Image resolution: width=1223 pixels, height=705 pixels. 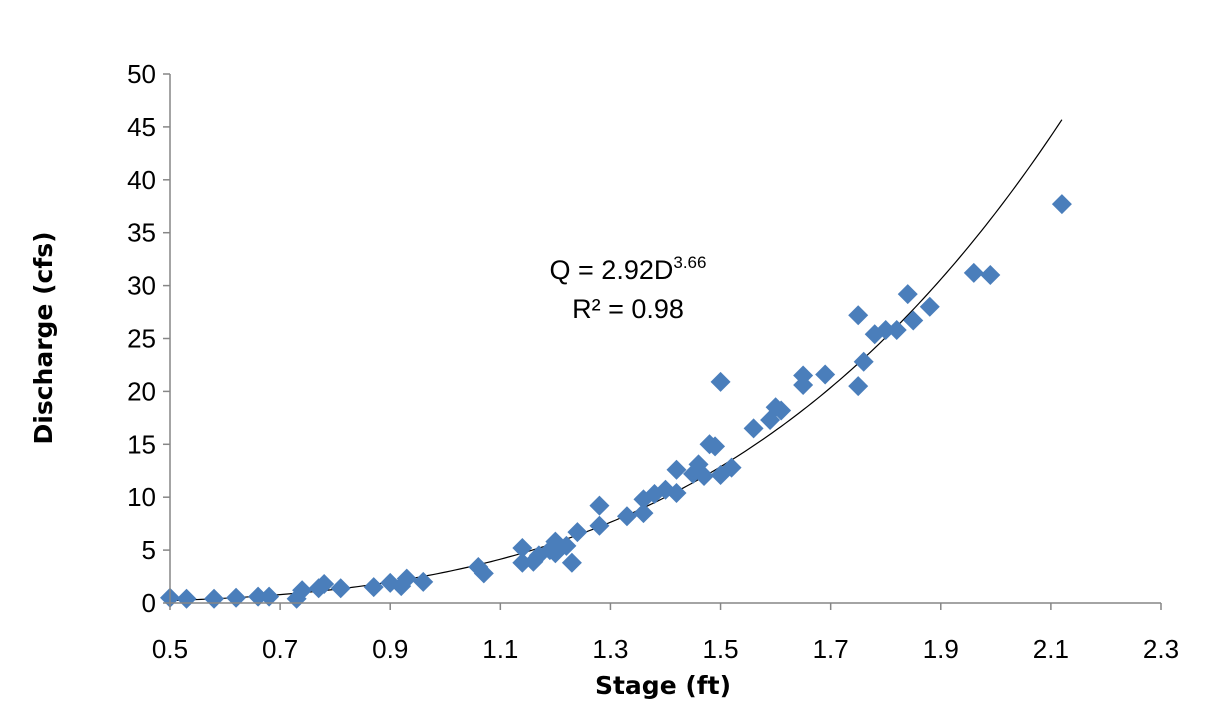 I want to click on y-tick-label: 25, so click(x=141, y=339).